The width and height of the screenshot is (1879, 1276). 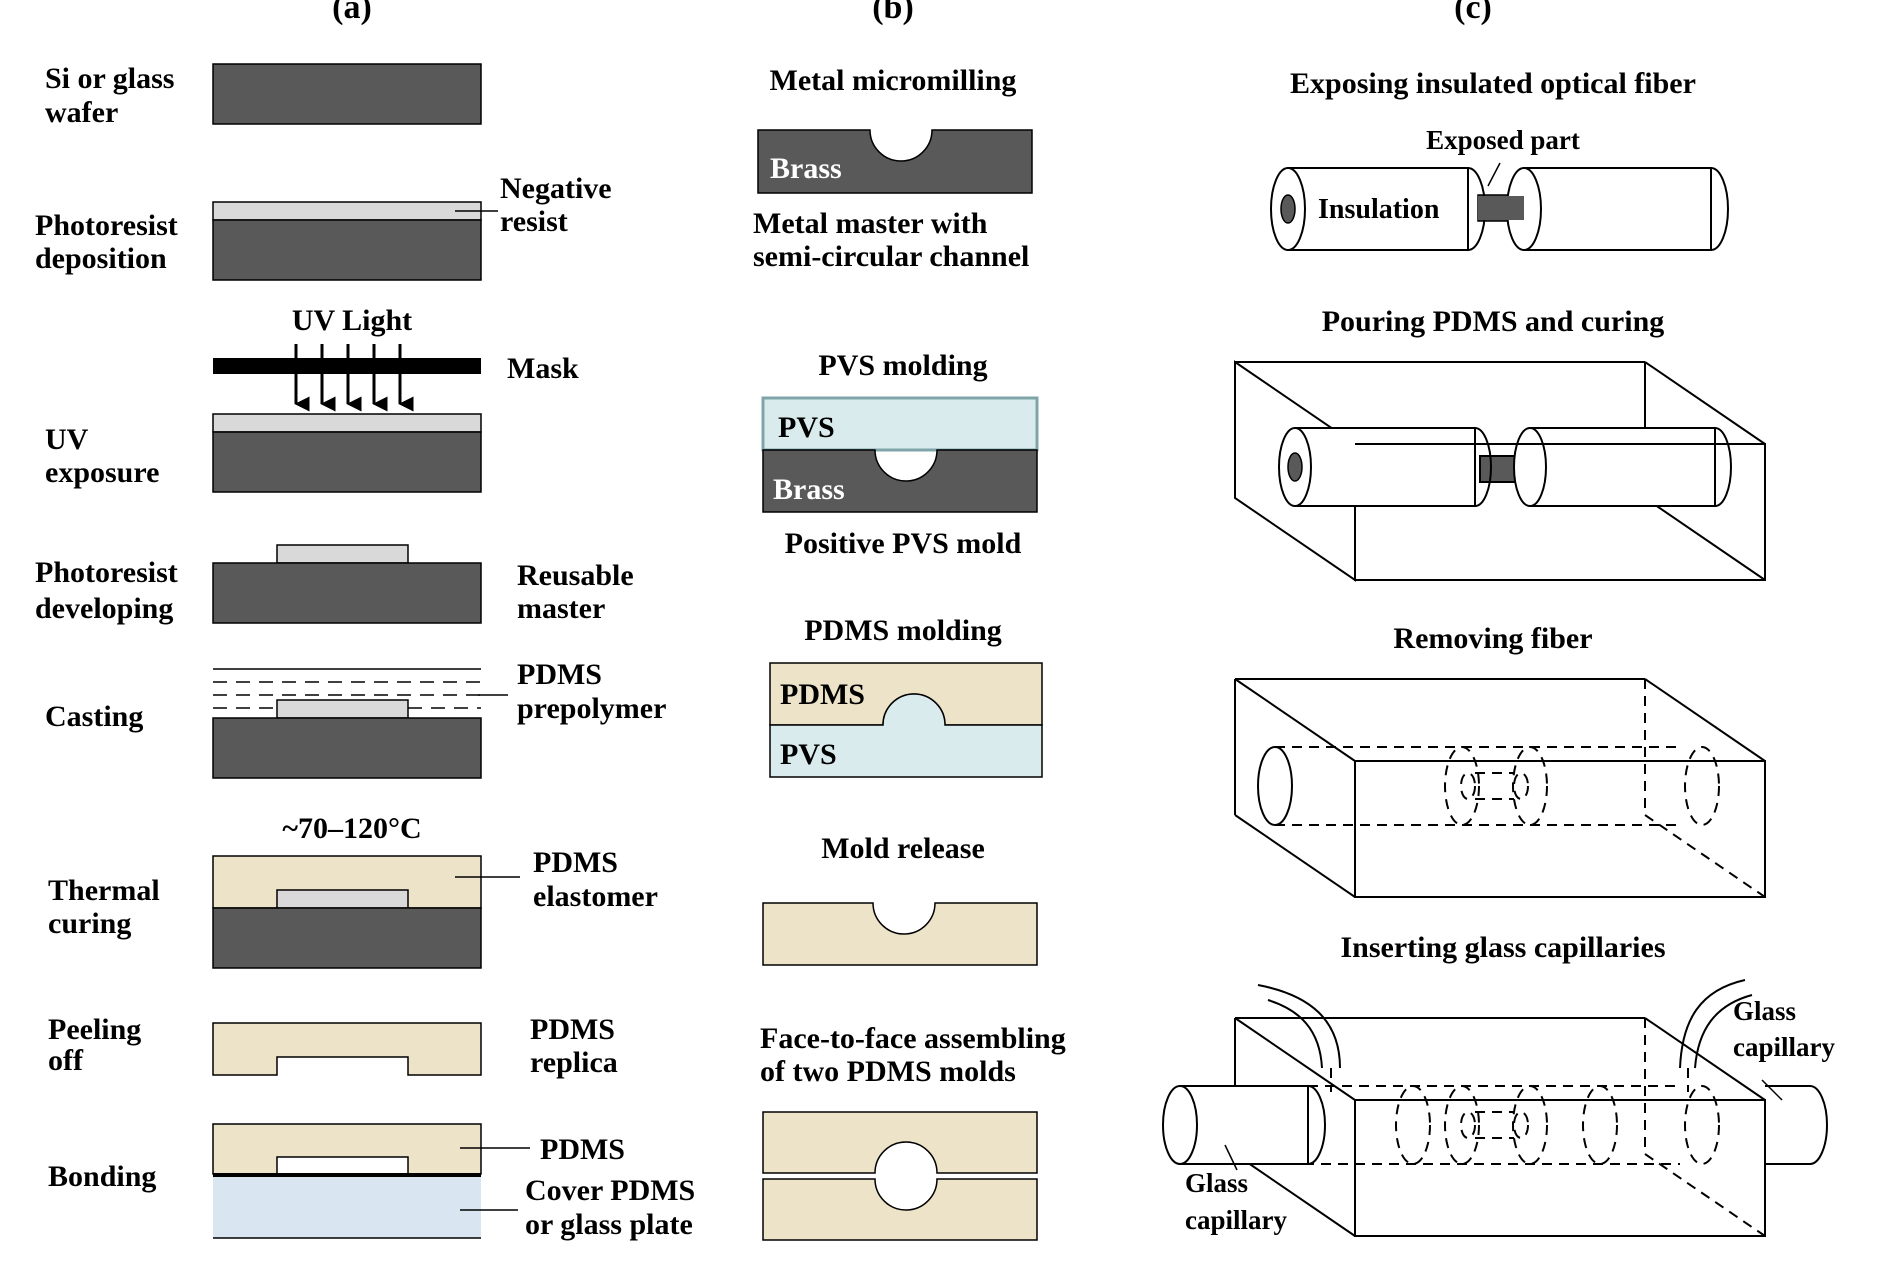 I want to click on negative-resist-note-1: Negative, so click(x=556, y=188).